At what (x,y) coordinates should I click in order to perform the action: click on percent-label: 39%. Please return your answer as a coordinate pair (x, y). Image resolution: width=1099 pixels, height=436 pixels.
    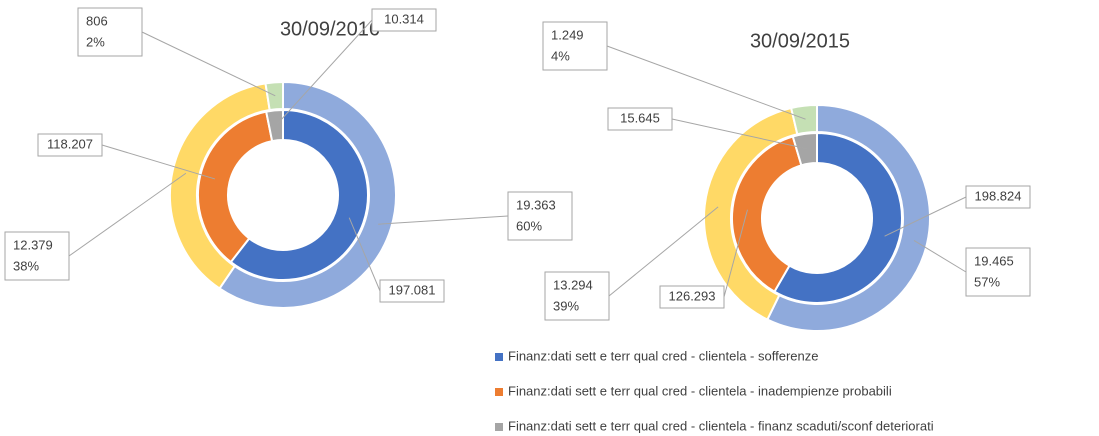
    Looking at the image, I should click on (566, 305).